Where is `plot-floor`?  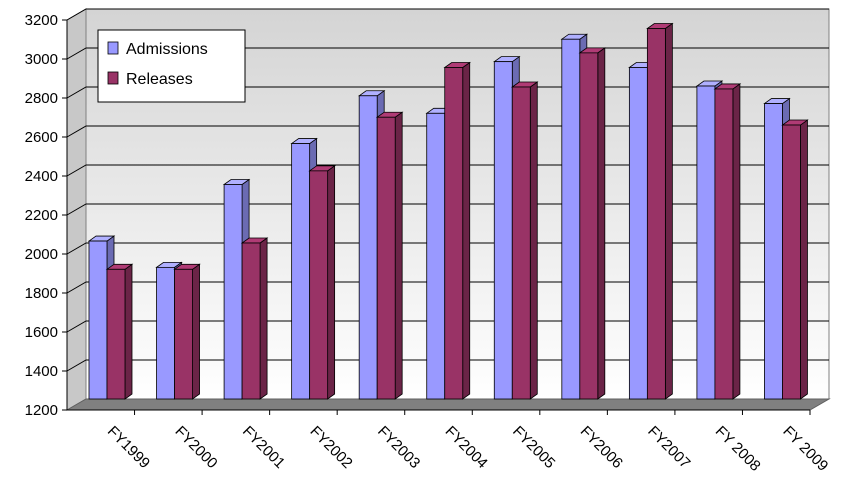 plot-floor is located at coordinates (448, 404).